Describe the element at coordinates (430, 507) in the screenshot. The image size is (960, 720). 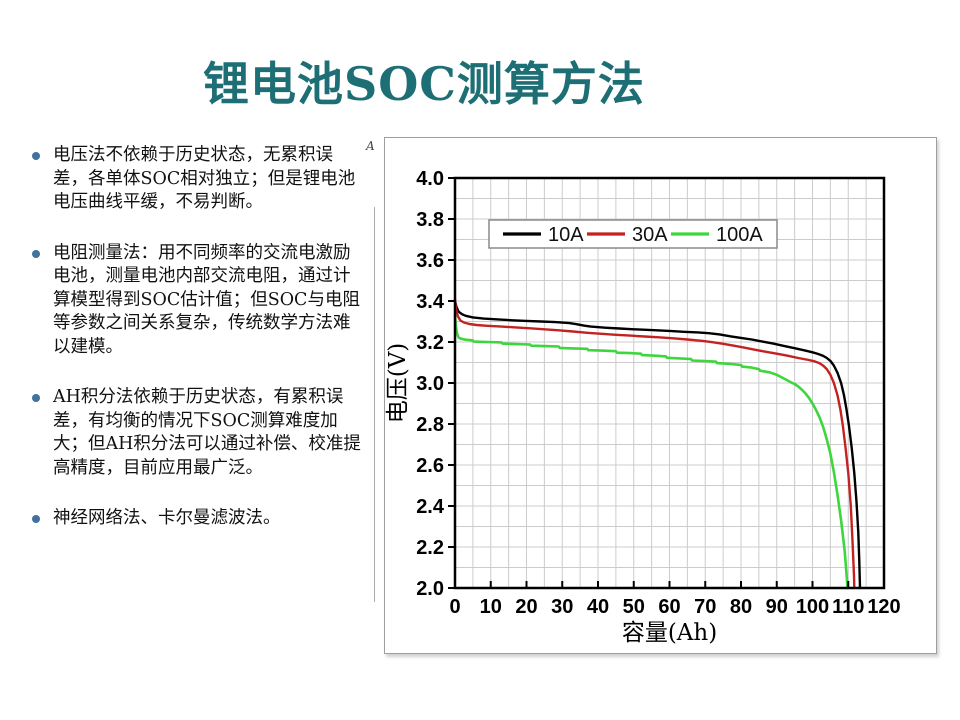
I see `y-tick-label: 2.4` at that location.